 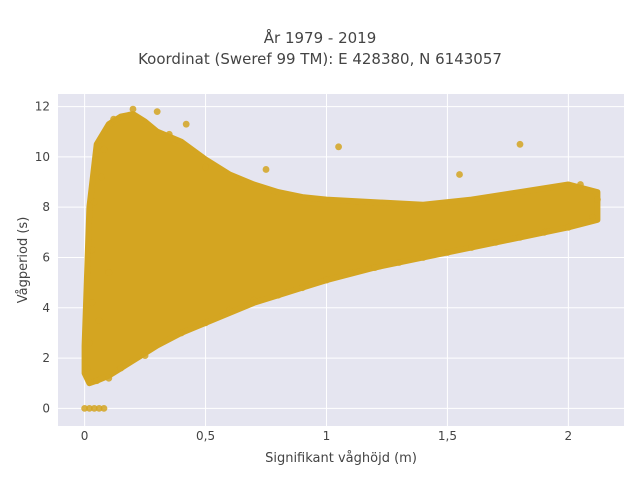 What do you see at coordinates (85, 436) in the screenshot?
I see `x-tick-label: 0` at bounding box center [85, 436].